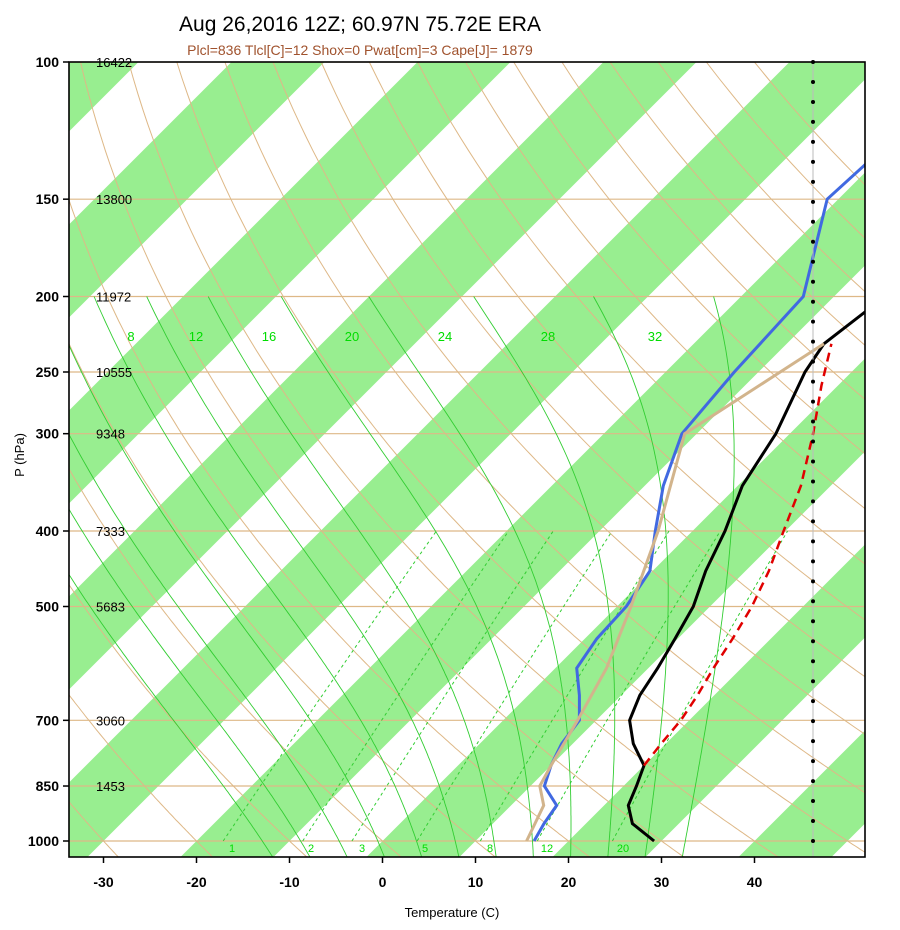  What do you see at coordinates (813, 458) in the screenshot?
I see `wind-barbs` at bounding box center [813, 458].